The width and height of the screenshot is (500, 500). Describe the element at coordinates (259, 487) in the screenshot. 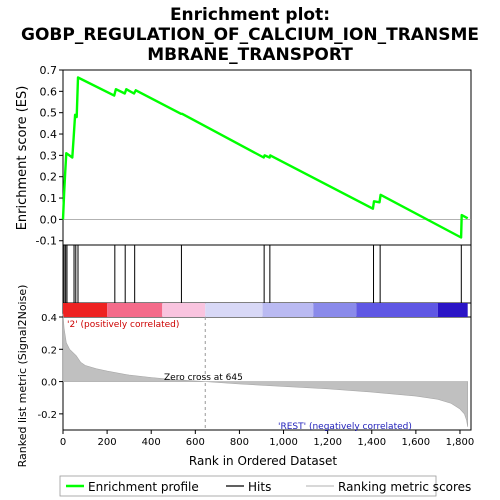

I see `legend-label: Hits` at that location.